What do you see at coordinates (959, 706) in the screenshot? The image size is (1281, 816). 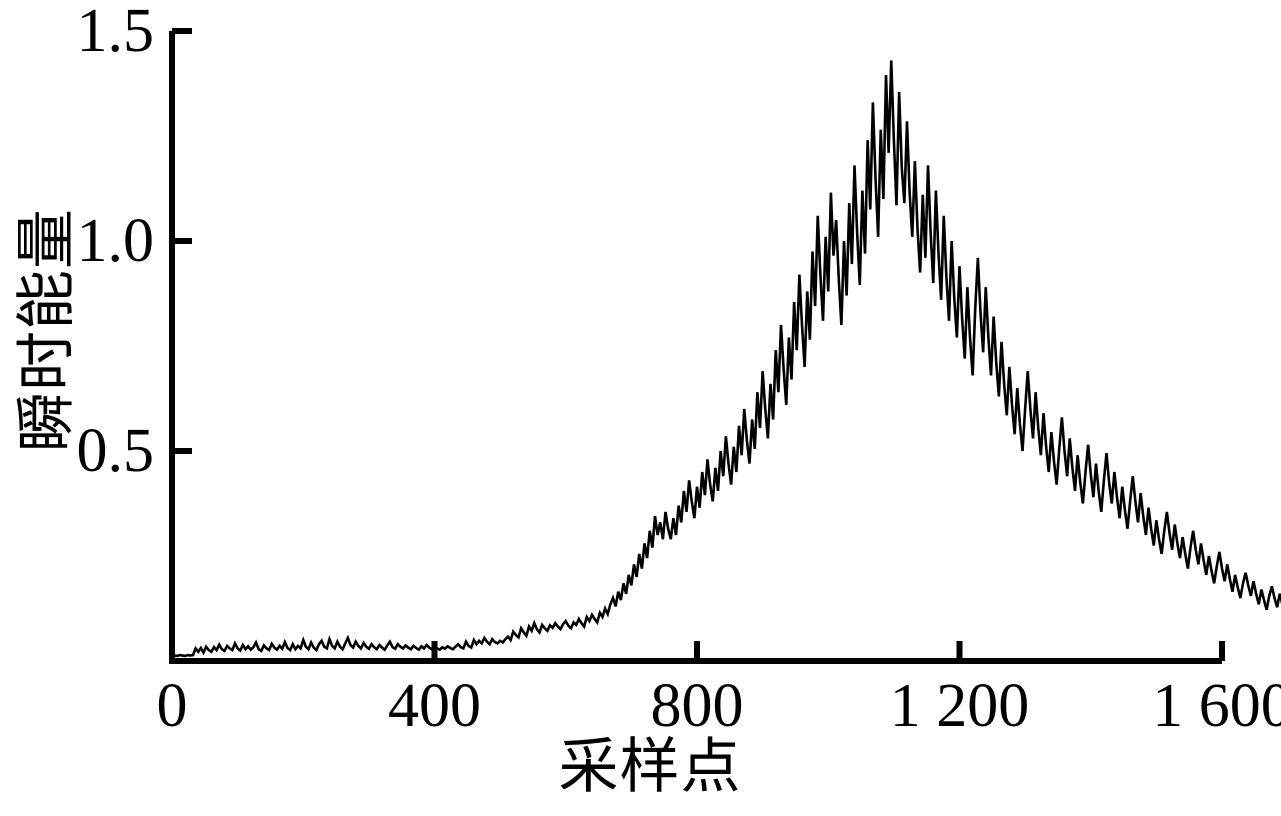 I see `x-tick-label-1200: 1 200` at bounding box center [959, 706].